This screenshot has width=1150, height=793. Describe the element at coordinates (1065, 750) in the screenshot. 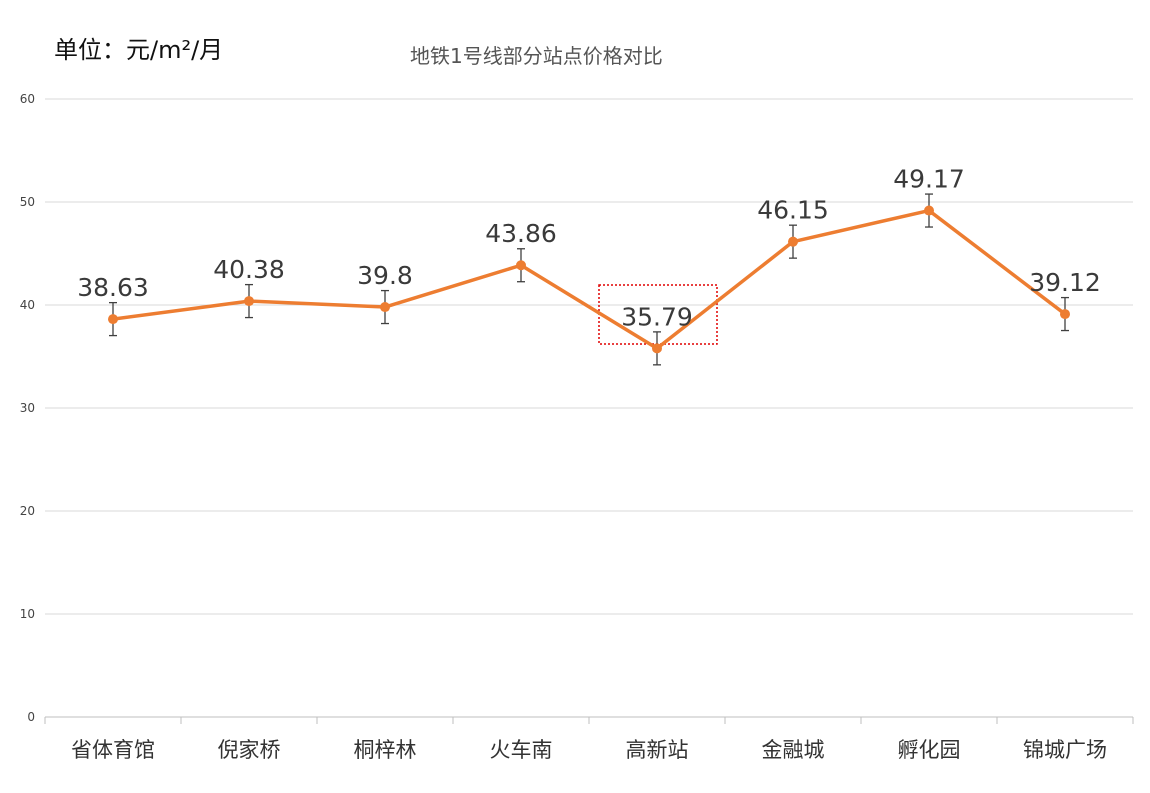

I see `x-category-label: 锦城广场` at that location.